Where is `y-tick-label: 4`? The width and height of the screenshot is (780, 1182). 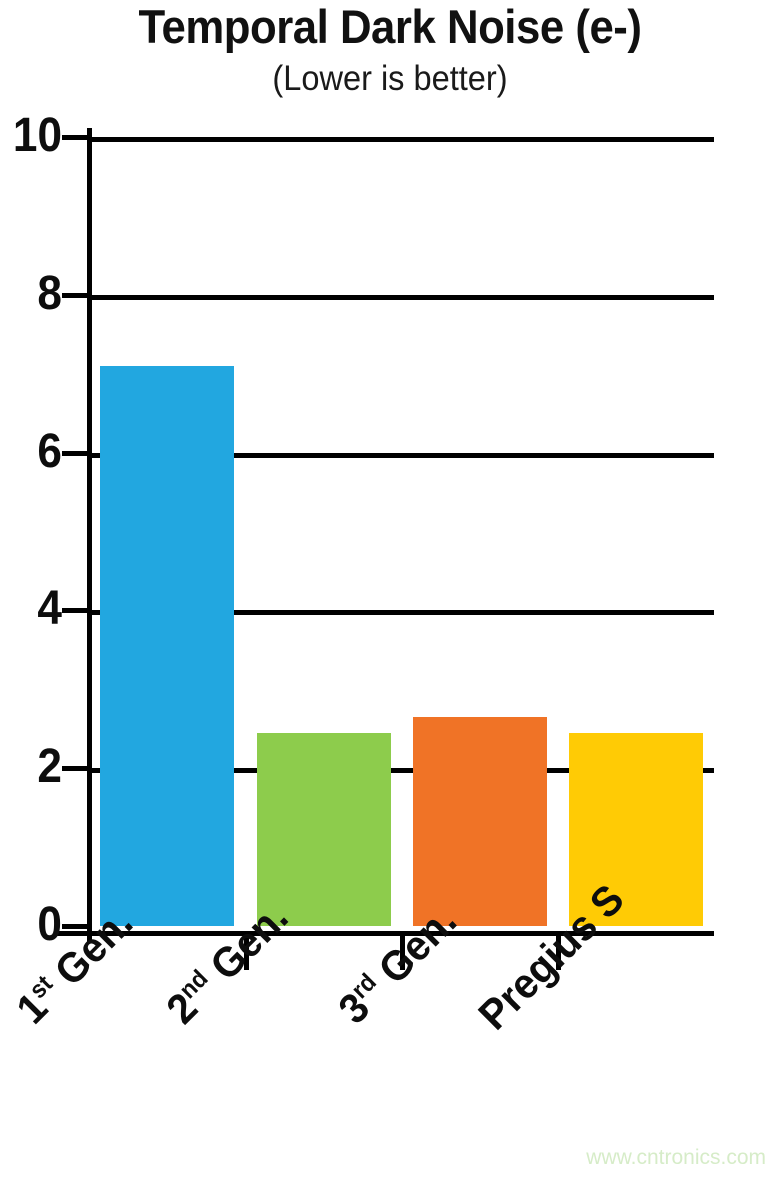
y-tick-label: 4 is located at coordinates (49, 609).